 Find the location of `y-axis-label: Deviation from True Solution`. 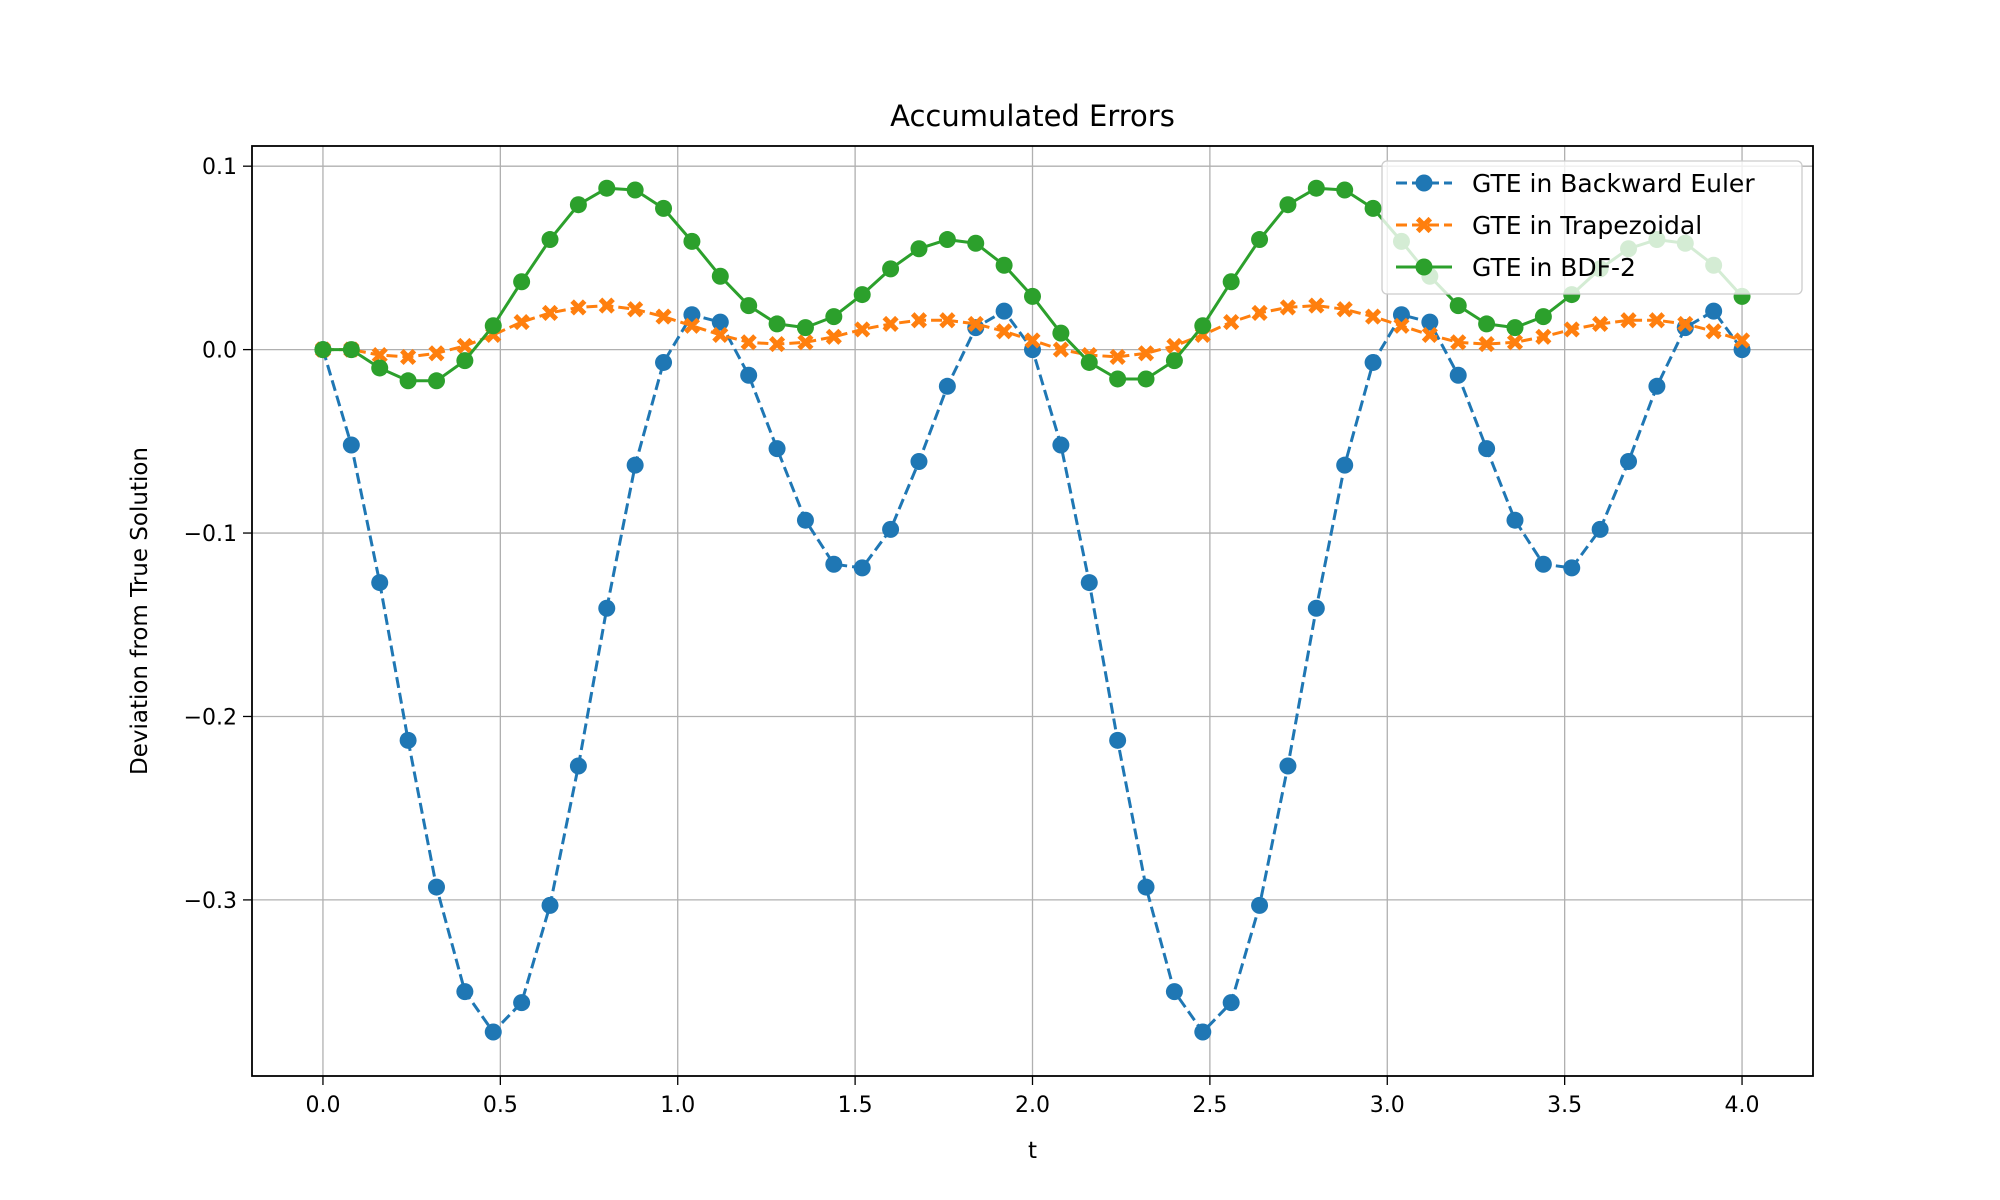

y-axis-label: Deviation from True Solution is located at coordinates (140, 611).